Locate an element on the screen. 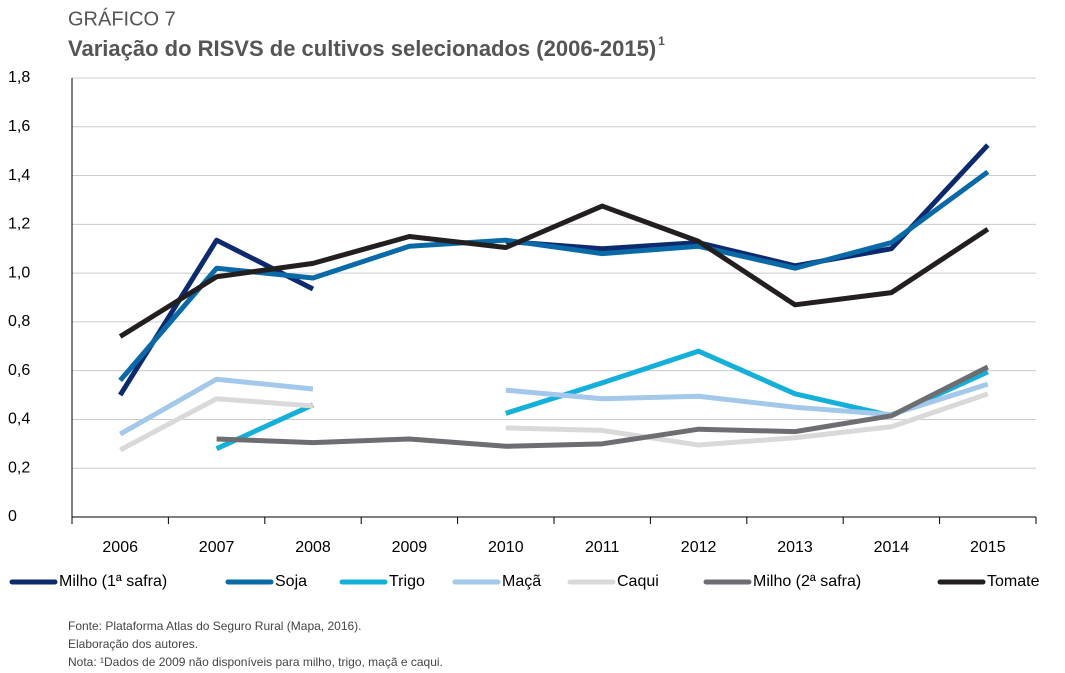 This screenshot has height=673, width=1065. y-tick-label: 1,6 is located at coordinates (19, 126).